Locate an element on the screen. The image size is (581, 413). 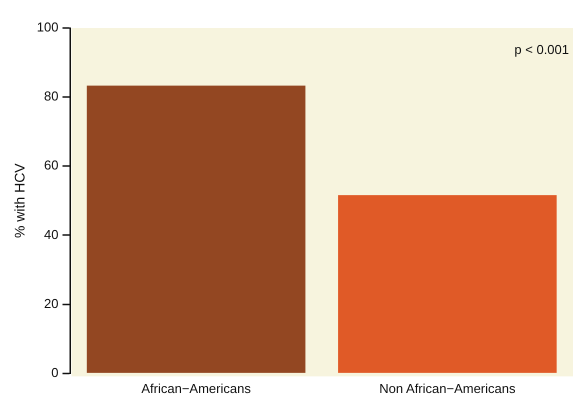
x-tick-label: Non African−Americans is located at coordinates (447, 388).